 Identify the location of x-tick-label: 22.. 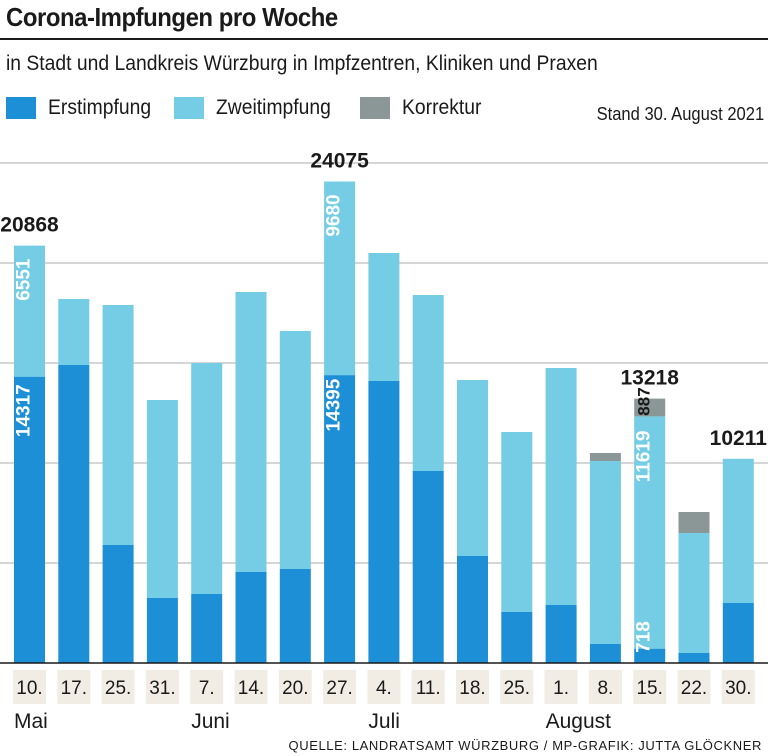
(694, 688).